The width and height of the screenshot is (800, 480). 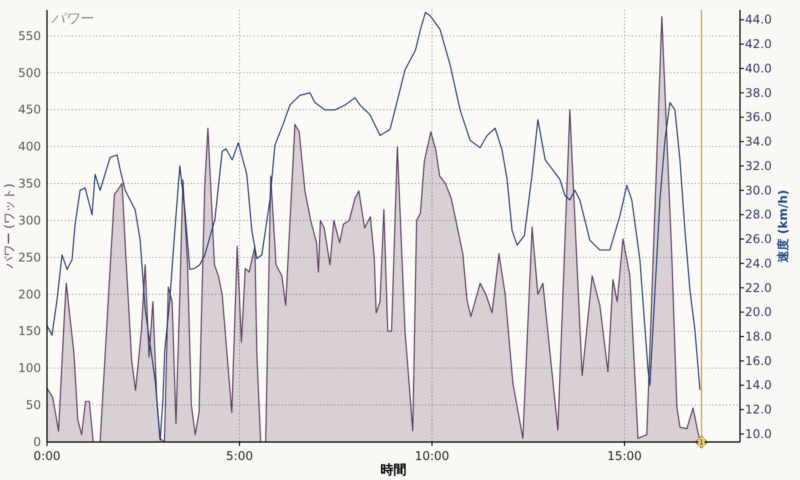 I want to click on y-axis-title: パワー (ワット), so click(x=9, y=226).